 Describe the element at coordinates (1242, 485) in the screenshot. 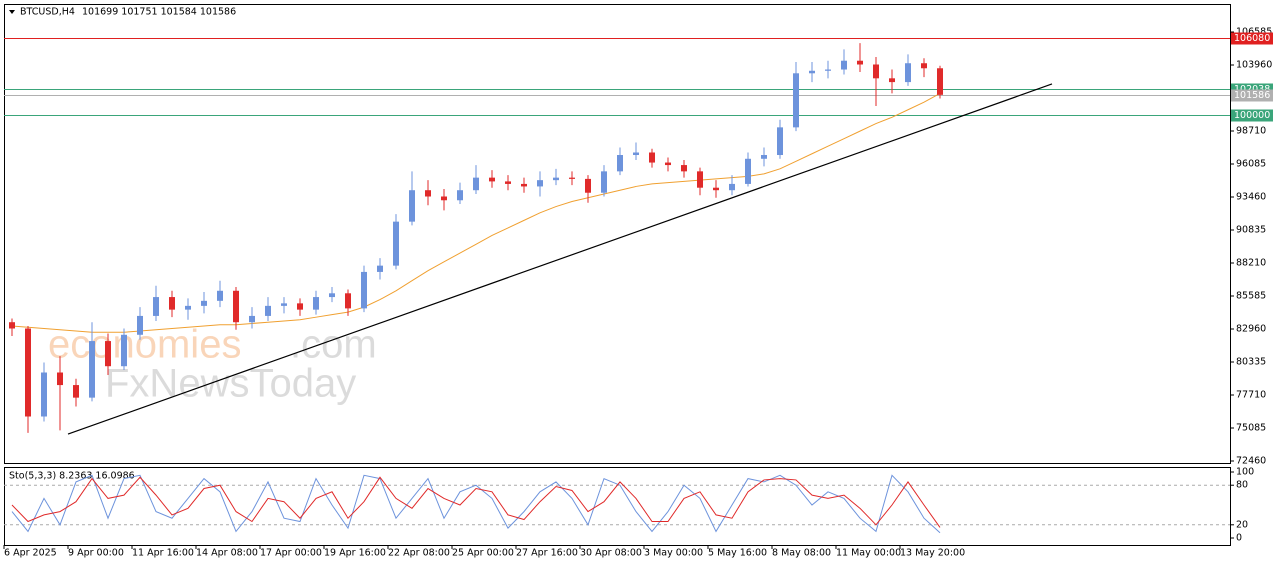

I see `y-tick-label: 80` at that location.